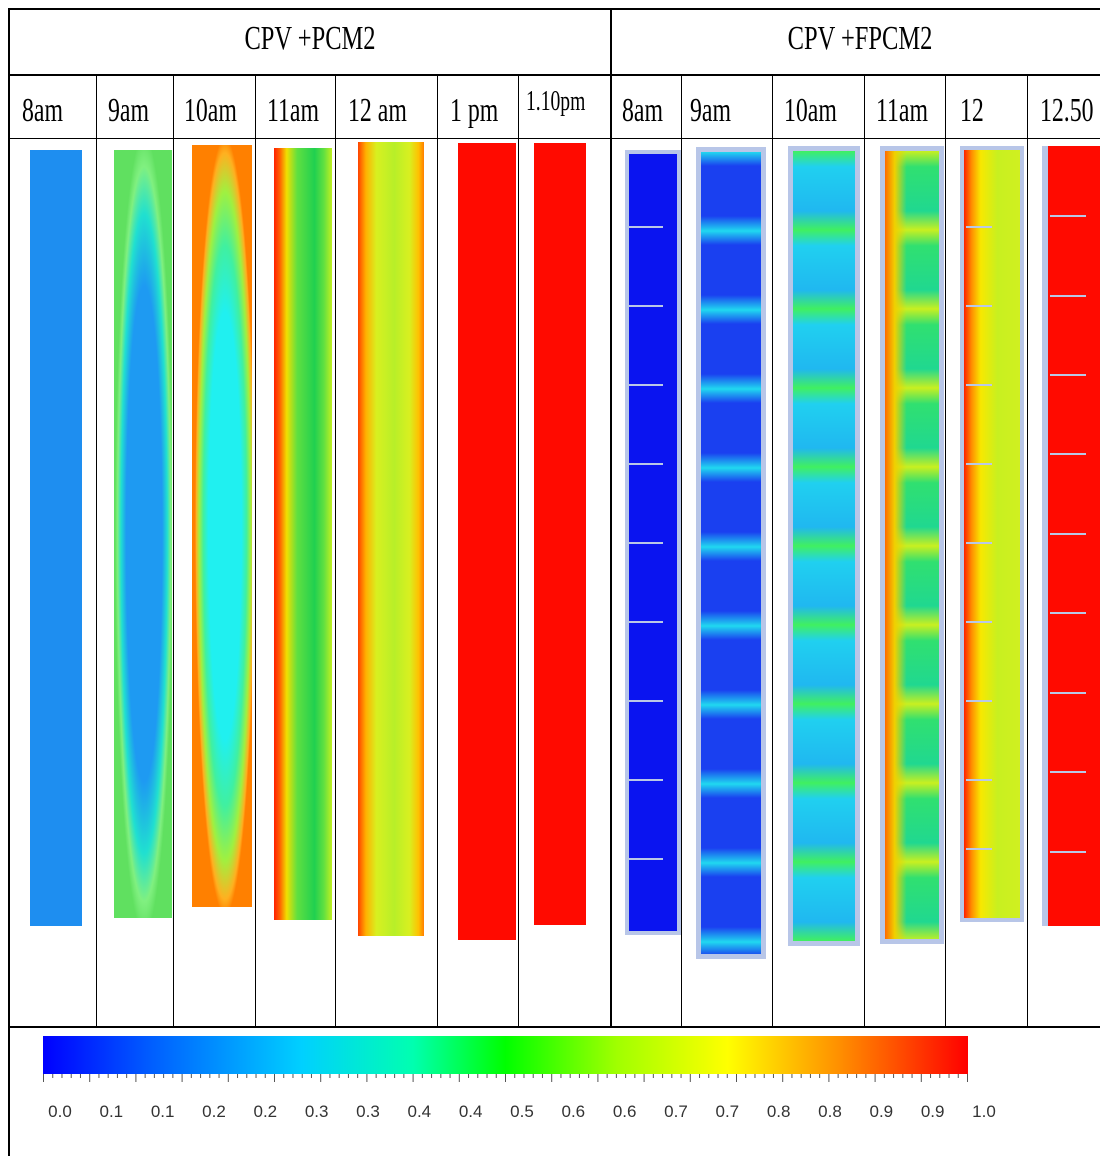  Describe the element at coordinates (310, 38) in the screenshot. I see `group-title-pcm2: CPV +PCM2` at that location.